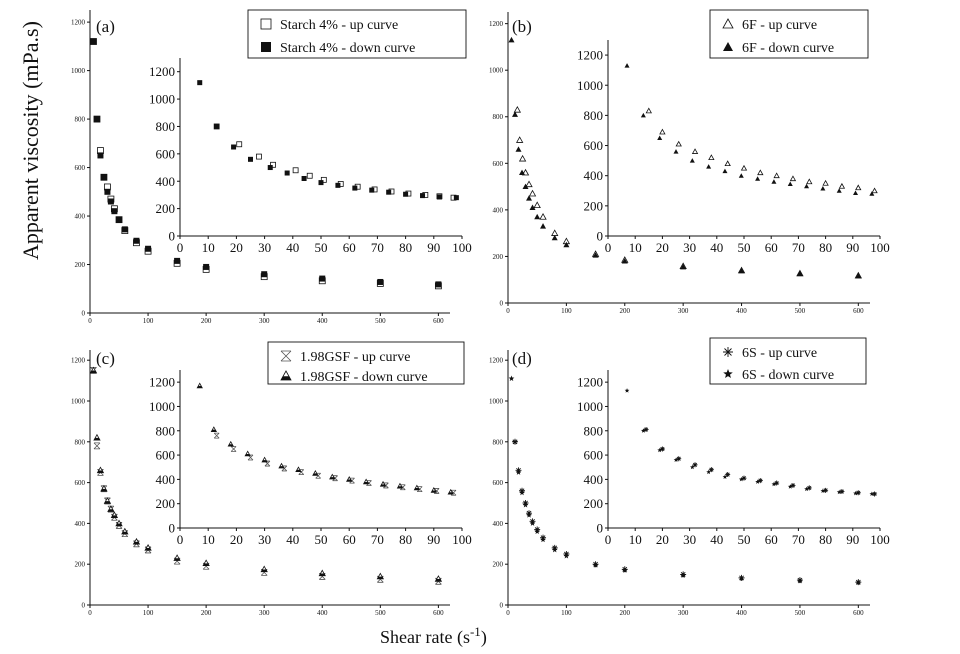 The height and width of the screenshot is (654, 960). What do you see at coordinates (594, 503) in the screenshot?
I see `panel-d-inset-y-tick-label: 200` at bounding box center [594, 503].